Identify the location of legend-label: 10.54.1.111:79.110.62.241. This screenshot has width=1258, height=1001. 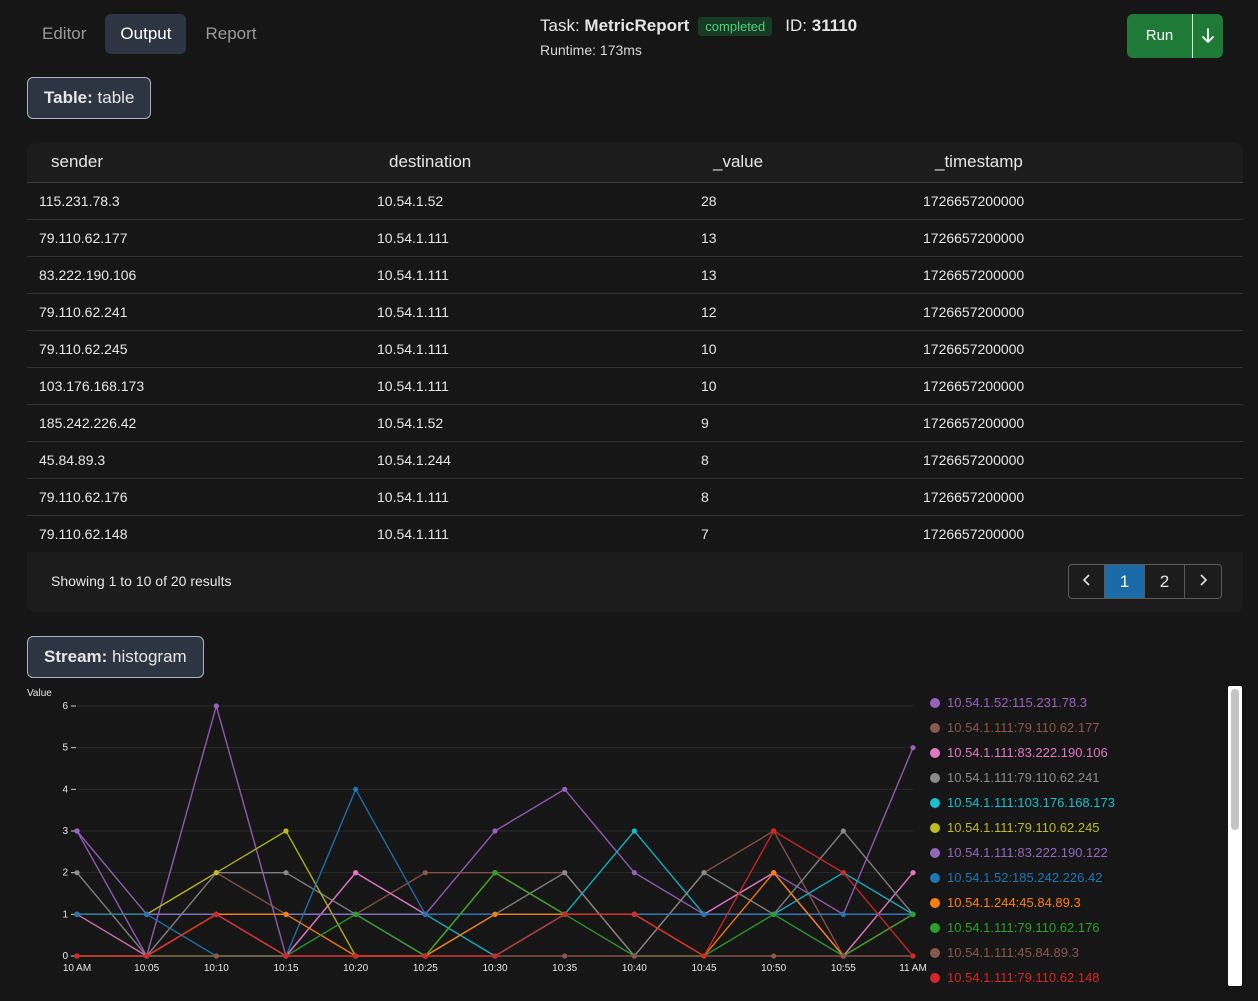
(1023, 777).